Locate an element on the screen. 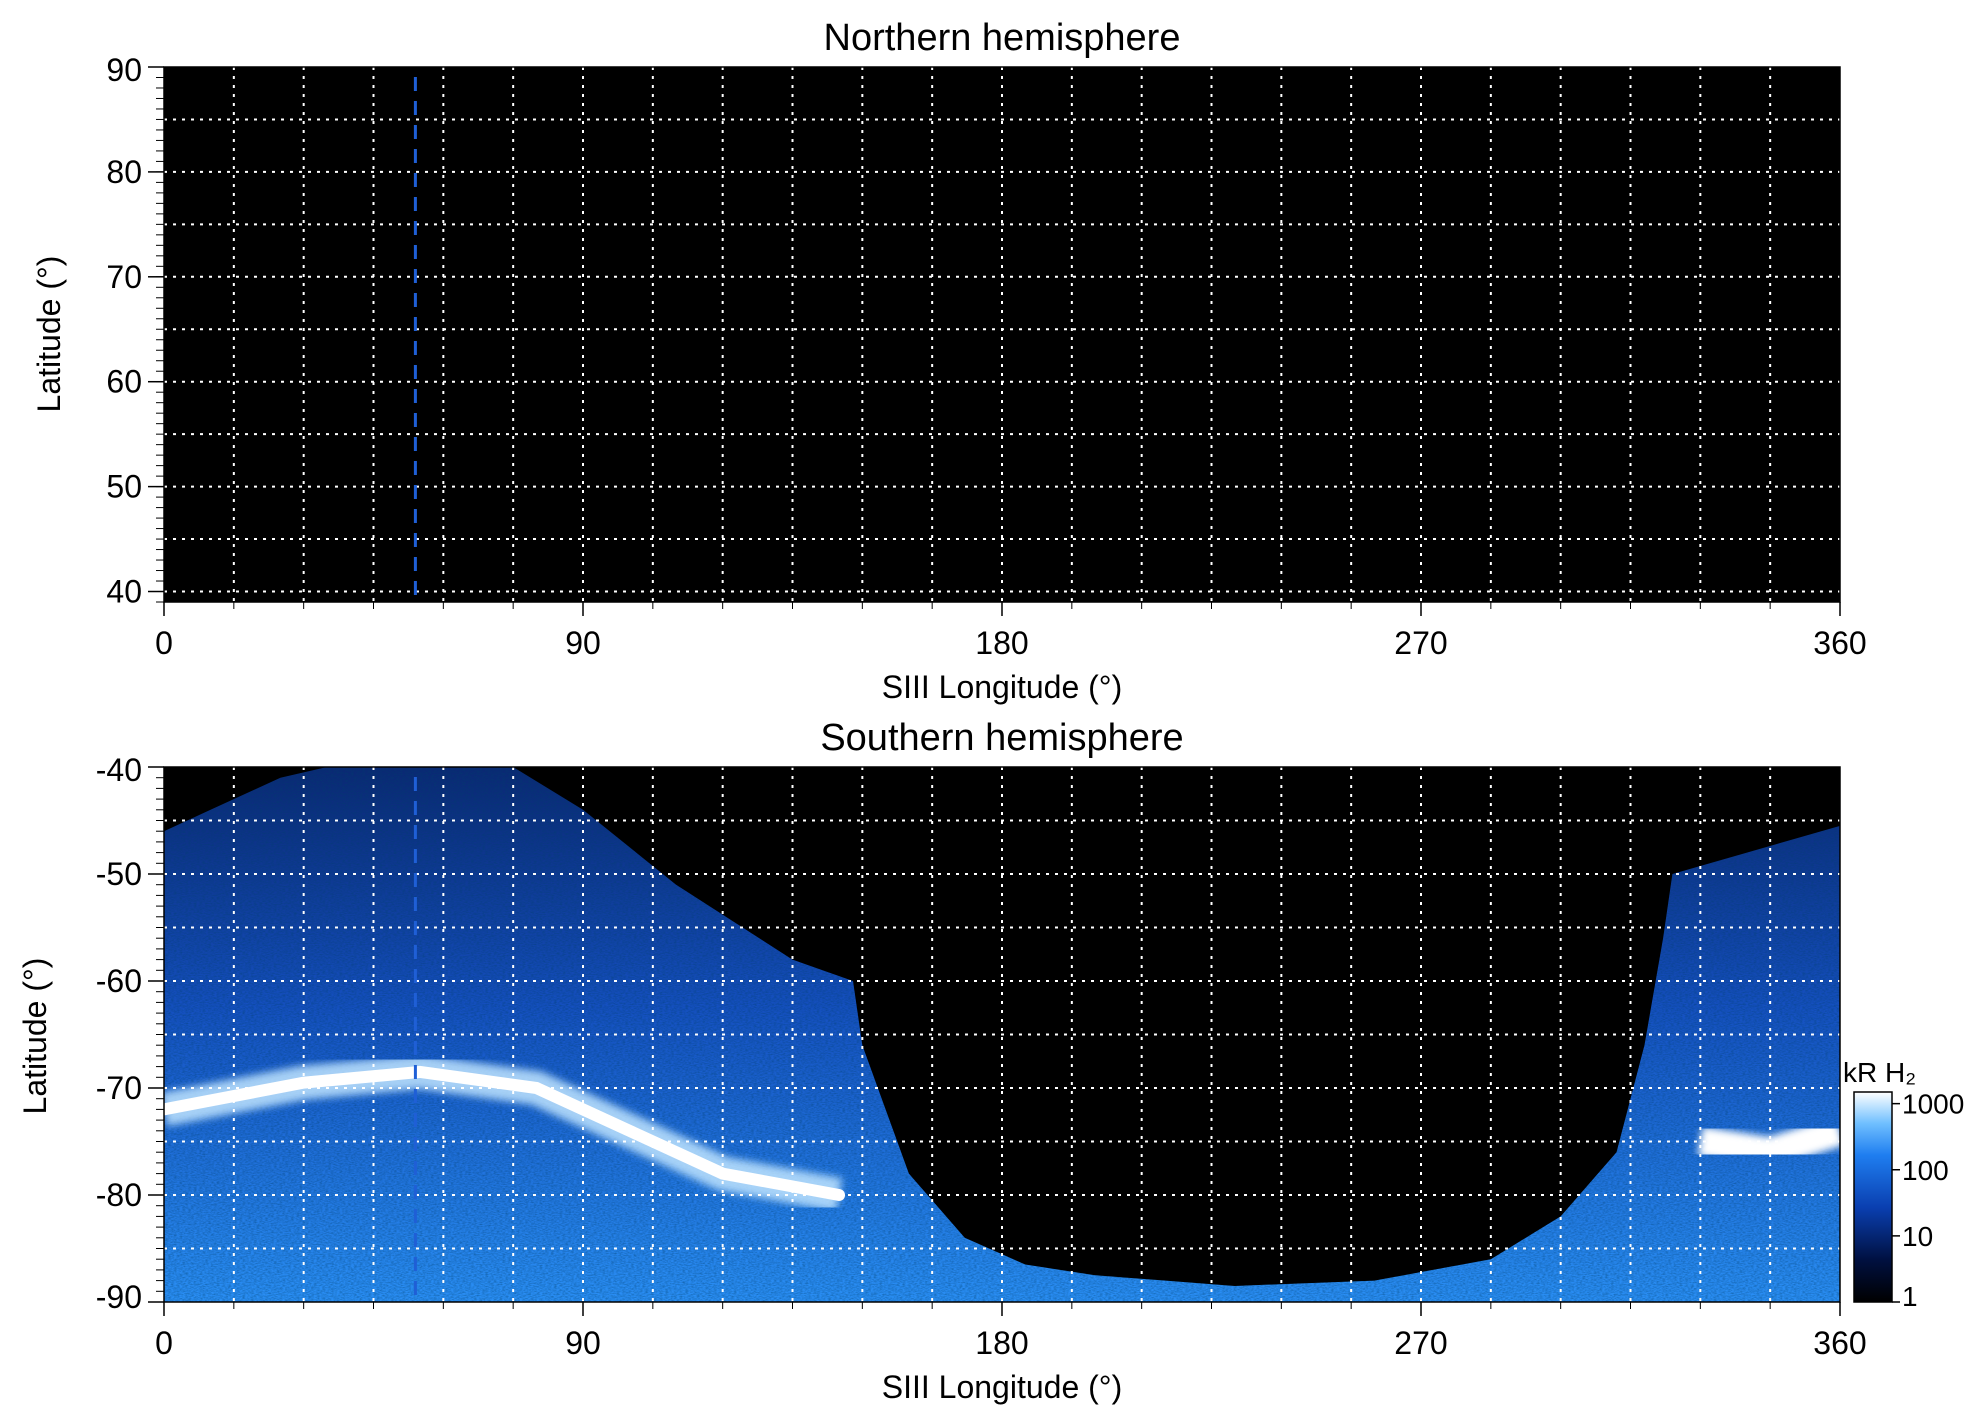  colorbar-tick-label: 100 is located at coordinates (1925, 1170).